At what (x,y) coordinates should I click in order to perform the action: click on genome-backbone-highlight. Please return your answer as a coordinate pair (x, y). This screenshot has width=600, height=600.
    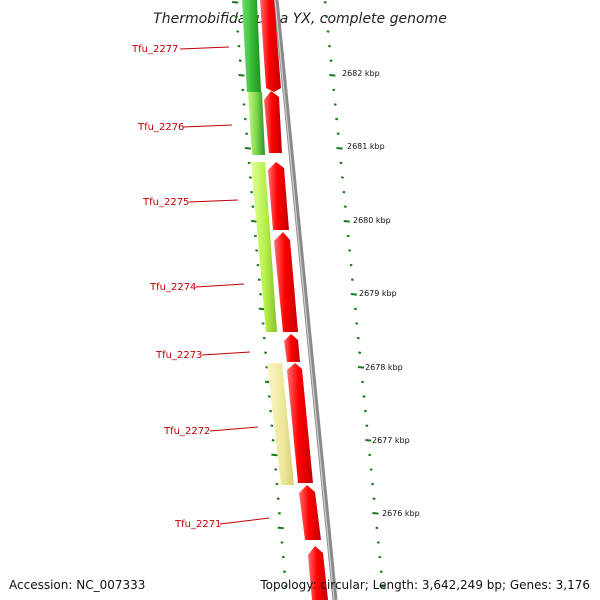
    Looking at the image, I should click on (304, 300).